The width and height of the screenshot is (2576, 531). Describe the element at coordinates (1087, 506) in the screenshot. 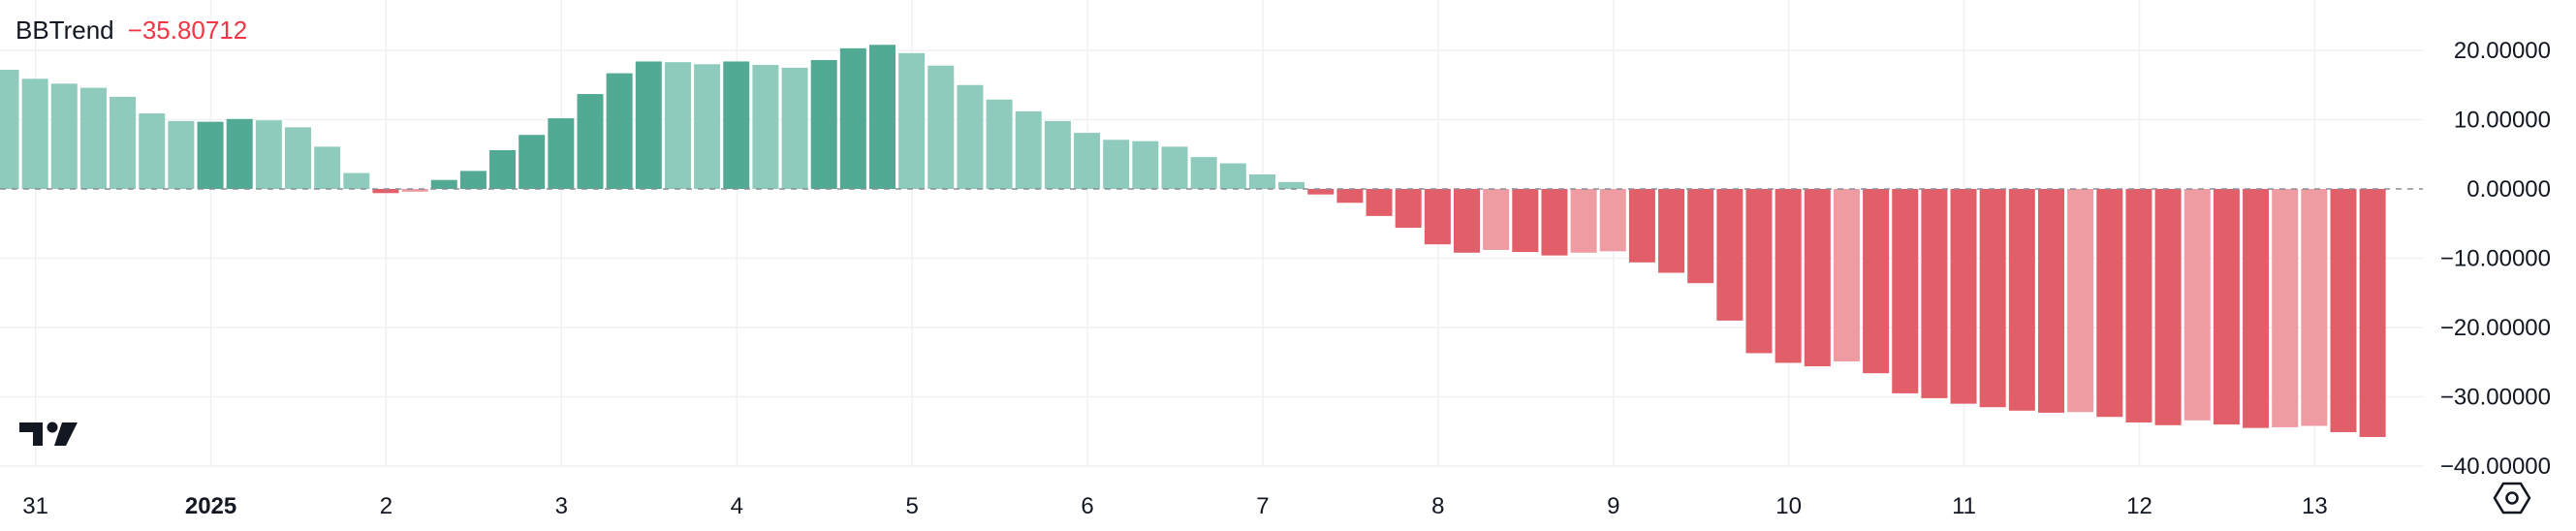

I see `x-tick-label: 6` at that location.